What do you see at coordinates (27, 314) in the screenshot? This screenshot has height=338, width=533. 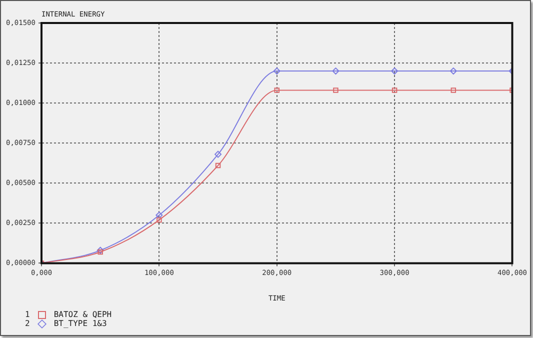 I see `text: 1` at bounding box center [27, 314].